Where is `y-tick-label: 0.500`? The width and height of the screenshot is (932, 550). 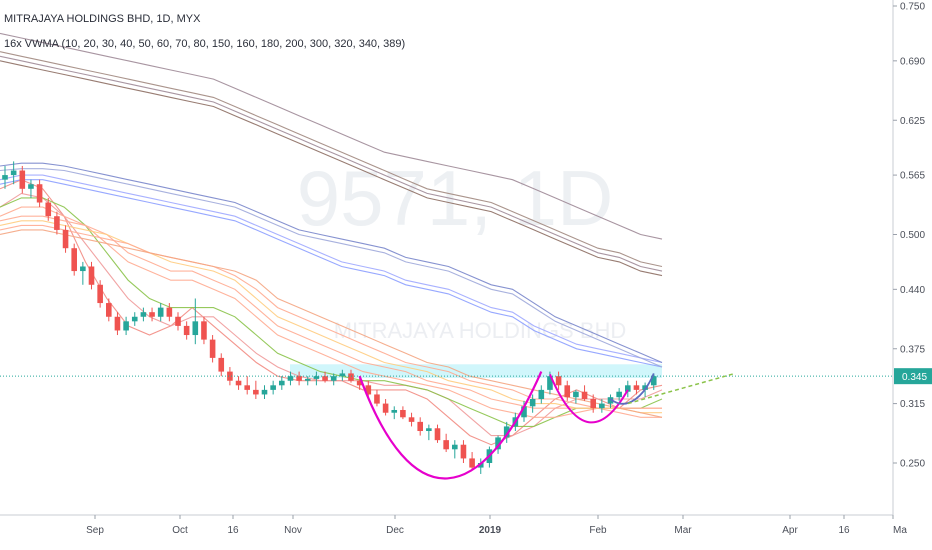
y-tick-label: 0.500 is located at coordinates (912, 235).